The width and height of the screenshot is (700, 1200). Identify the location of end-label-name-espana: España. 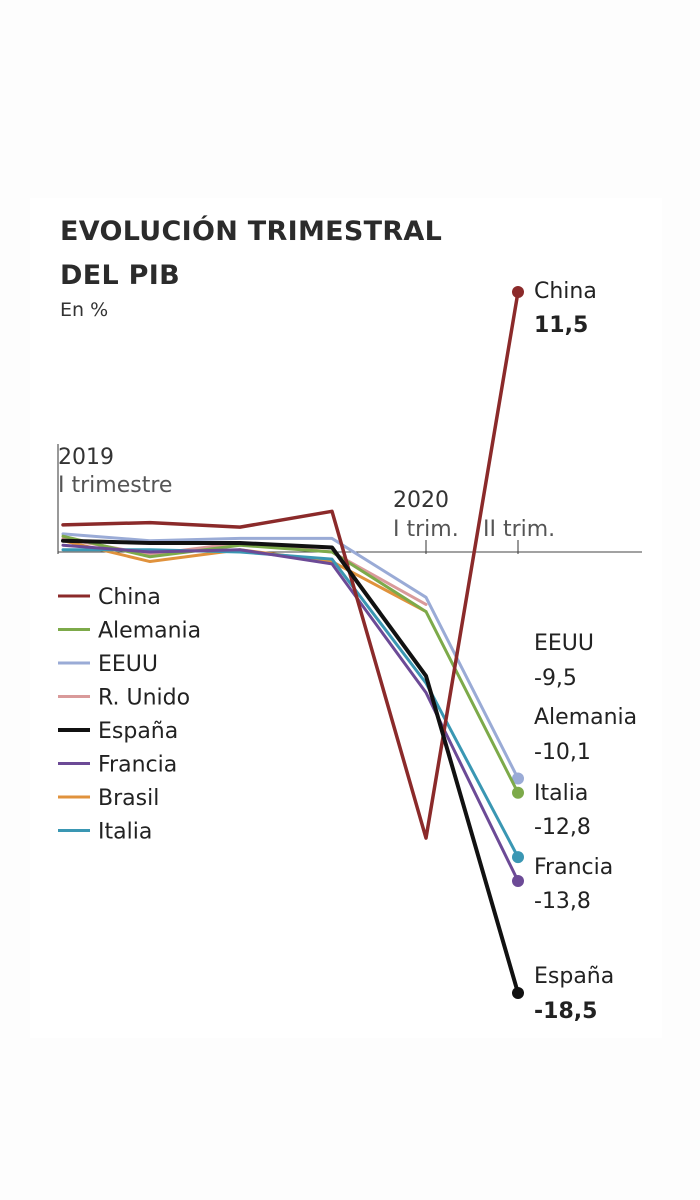
(574, 976).